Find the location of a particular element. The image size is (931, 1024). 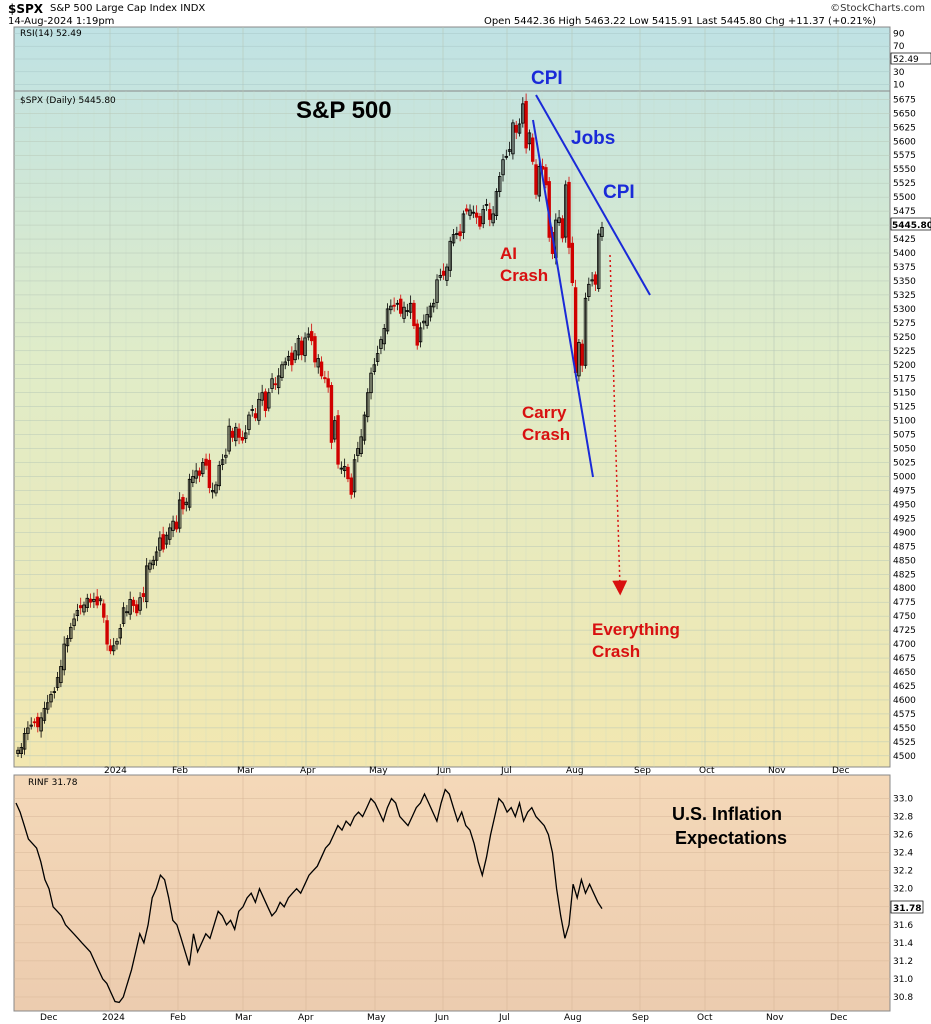

rinf-y-tick: 32.0 is located at coordinates (903, 890).